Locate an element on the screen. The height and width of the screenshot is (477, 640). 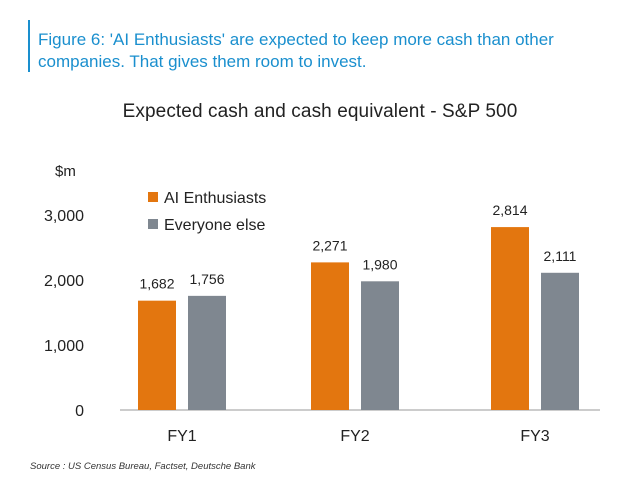
y-tick-label: 1,000 is located at coordinates (64, 346).